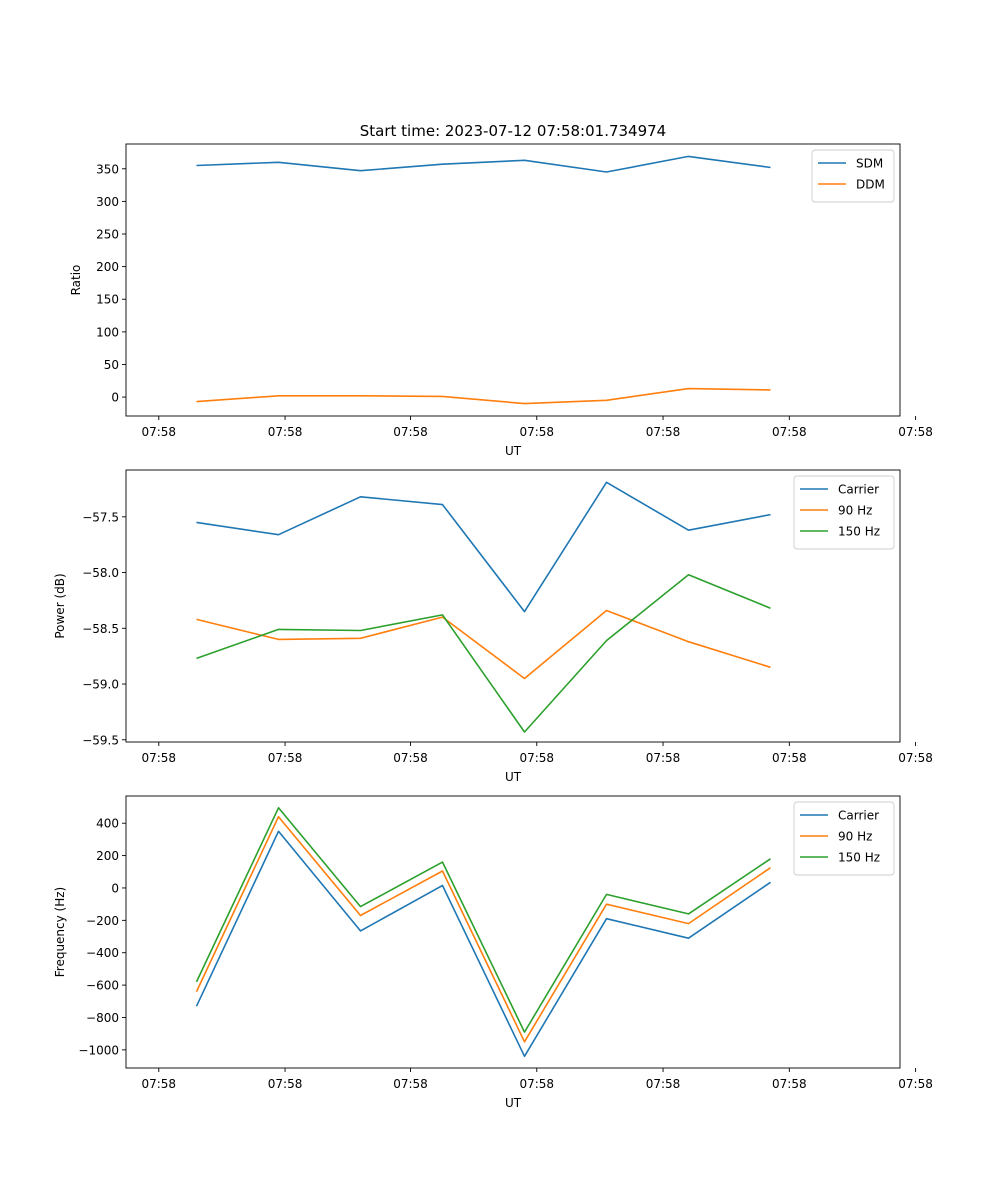  I want to click on power-x-axis-label: UT, so click(513, 777).